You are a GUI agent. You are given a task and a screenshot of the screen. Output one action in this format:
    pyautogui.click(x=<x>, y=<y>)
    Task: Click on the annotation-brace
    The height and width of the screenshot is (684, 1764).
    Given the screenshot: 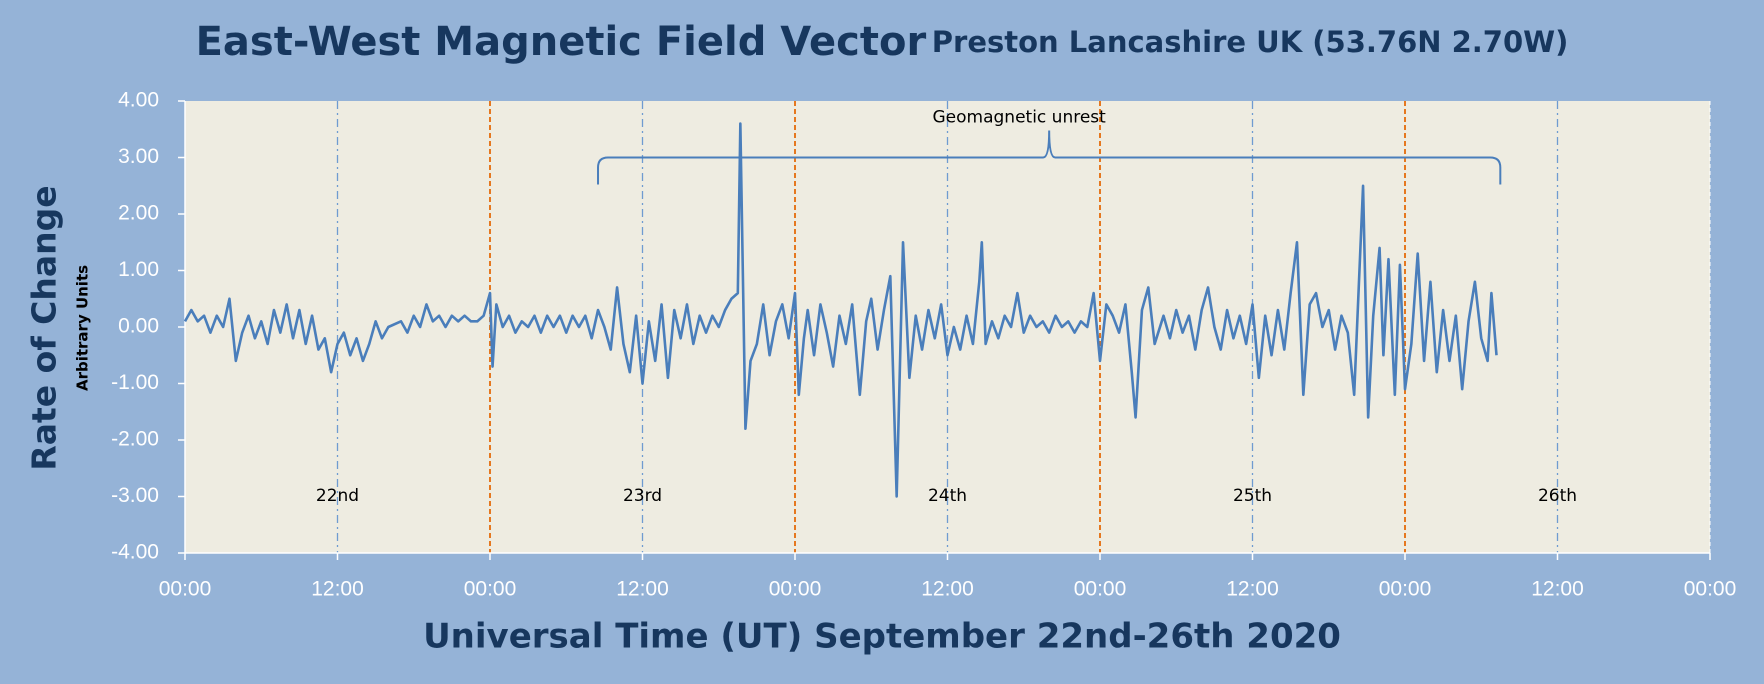 What is the action you would take?
    pyautogui.click(x=1049, y=157)
    